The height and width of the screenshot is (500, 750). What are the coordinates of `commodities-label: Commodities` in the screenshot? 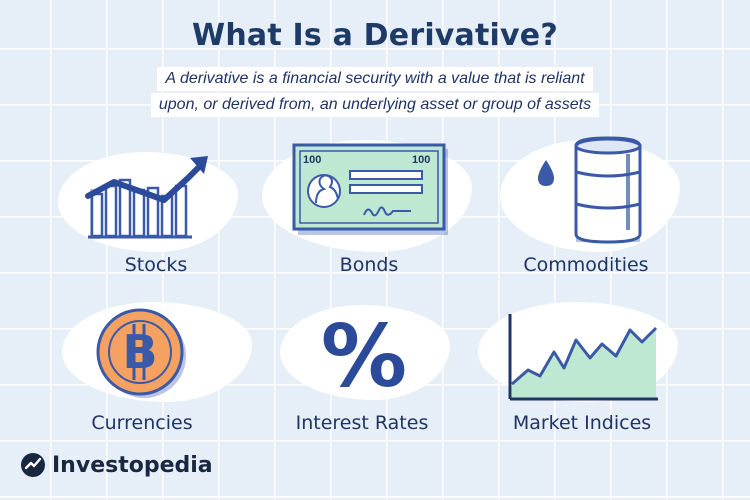 It's located at (586, 265).